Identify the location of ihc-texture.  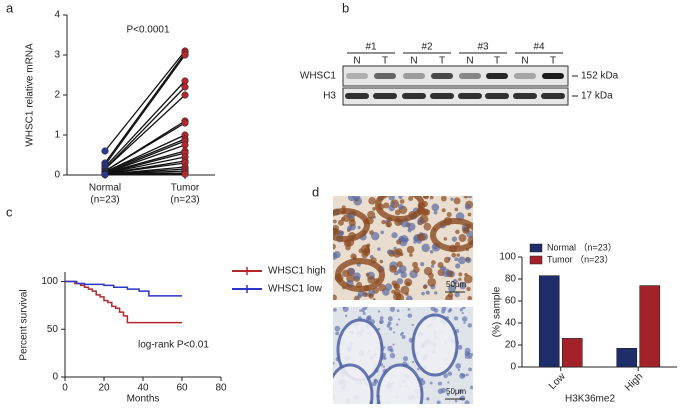
(403, 248).